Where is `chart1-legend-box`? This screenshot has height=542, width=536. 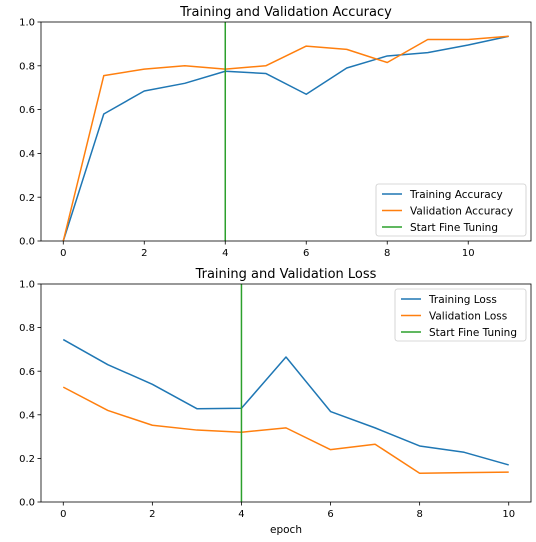 chart1-legend-box is located at coordinates (451, 210).